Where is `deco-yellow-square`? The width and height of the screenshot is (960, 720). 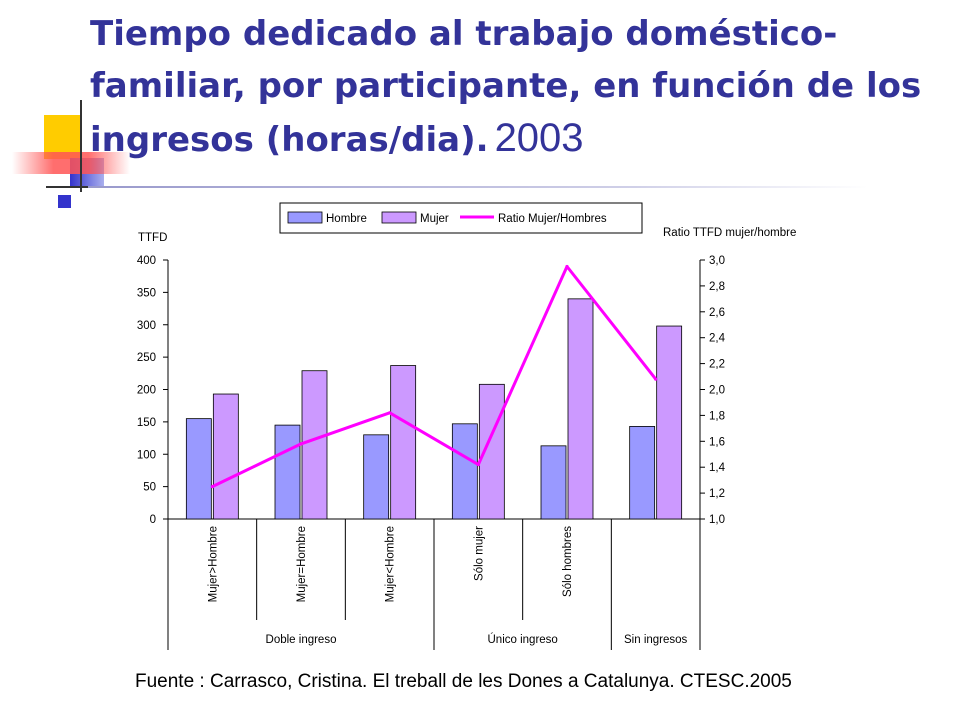
deco-yellow-square is located at coordinates (62, 137).